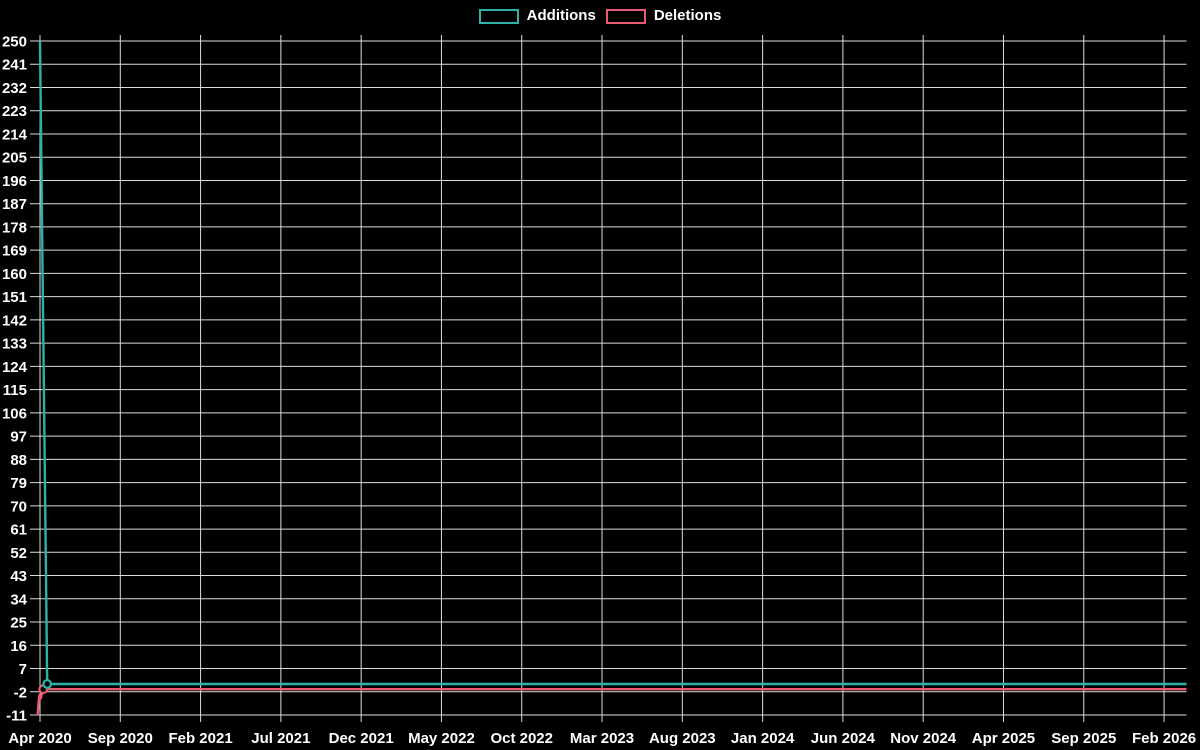 Image resolution: width=1200 pixels, height=750 pixels. I want to click on legend-swatch-additions, so click(498, 16).